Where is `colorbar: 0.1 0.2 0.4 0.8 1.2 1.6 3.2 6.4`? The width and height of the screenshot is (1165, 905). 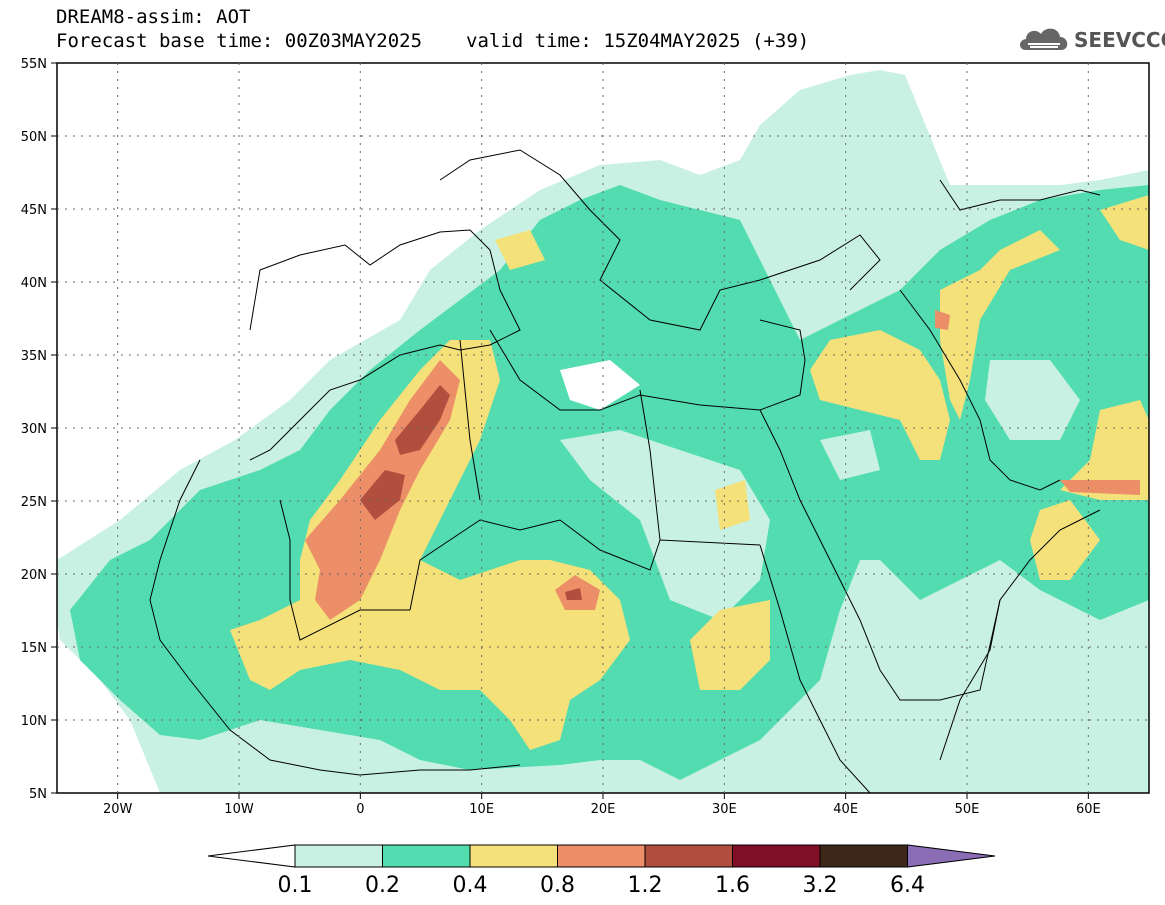
colorbar: 0.1 0.2 0.4 0.8 1.2 1.6 3.2 6.4 is located at coordinates (601, 871).